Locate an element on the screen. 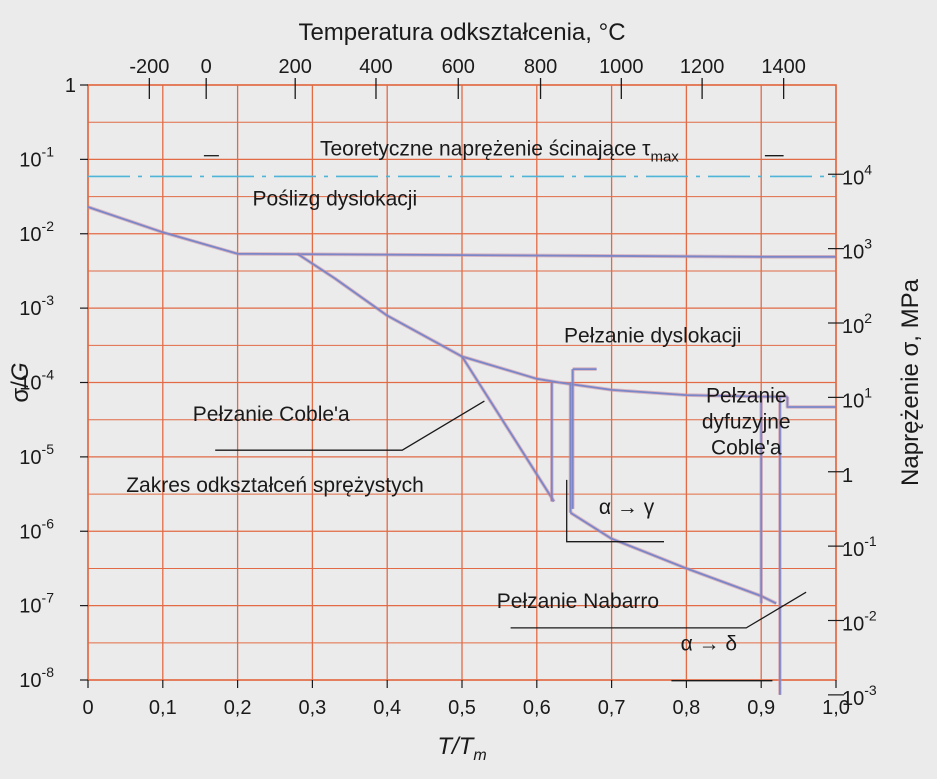 Image resolution: width=937 pixels, height=779 pixels. left-tick-base-0: 1 is located at coordinates (70, 86).